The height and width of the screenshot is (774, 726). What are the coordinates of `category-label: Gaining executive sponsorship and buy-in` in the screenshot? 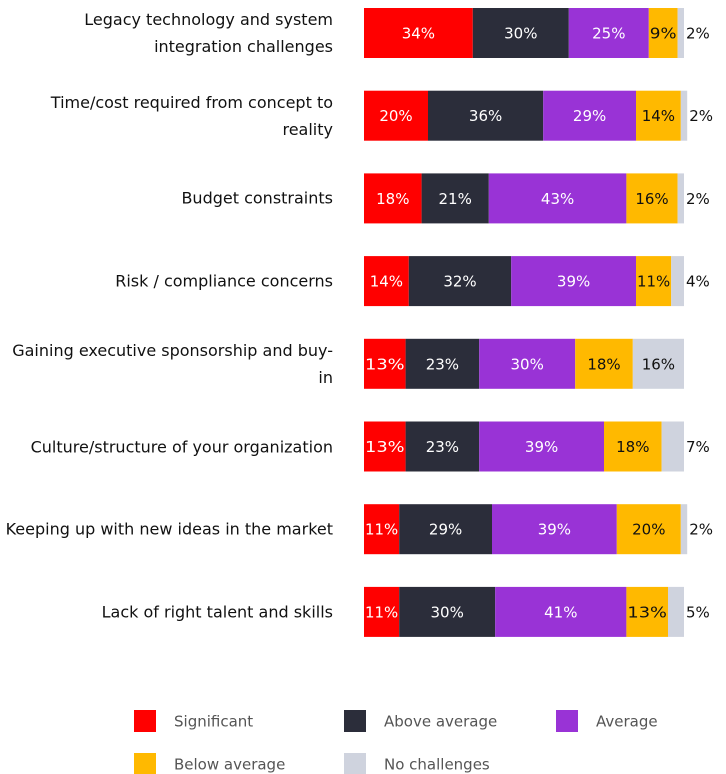 It's located at (172, 363).